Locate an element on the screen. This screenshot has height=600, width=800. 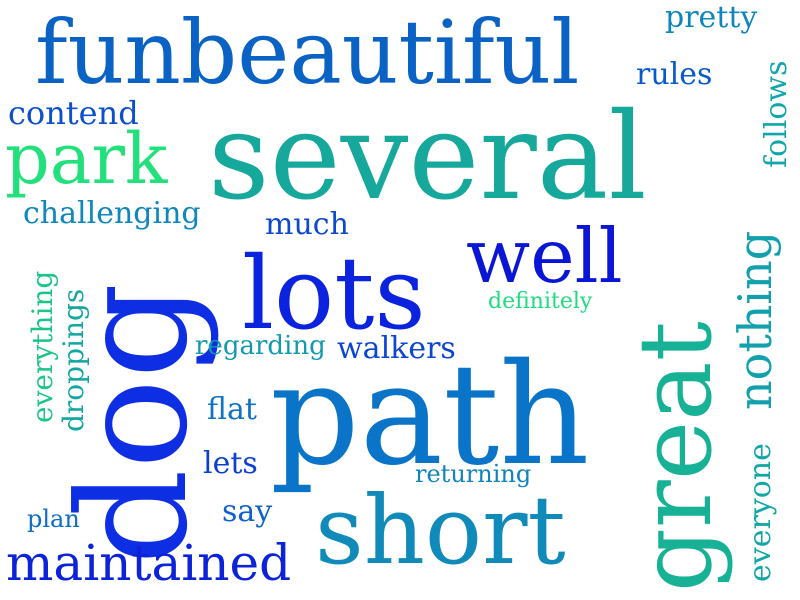
word-short: short is located at coordinates (440, 531).